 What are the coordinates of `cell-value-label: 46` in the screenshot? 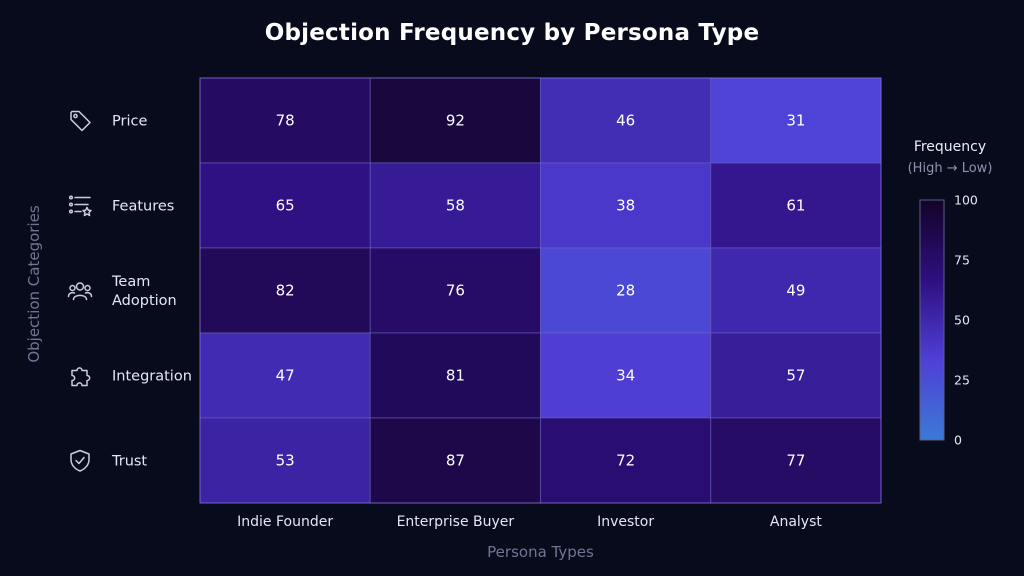 It's located at (625, 121).